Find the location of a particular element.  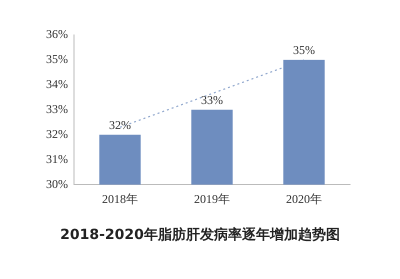

text: 32% is located at coordinates (119, 125).